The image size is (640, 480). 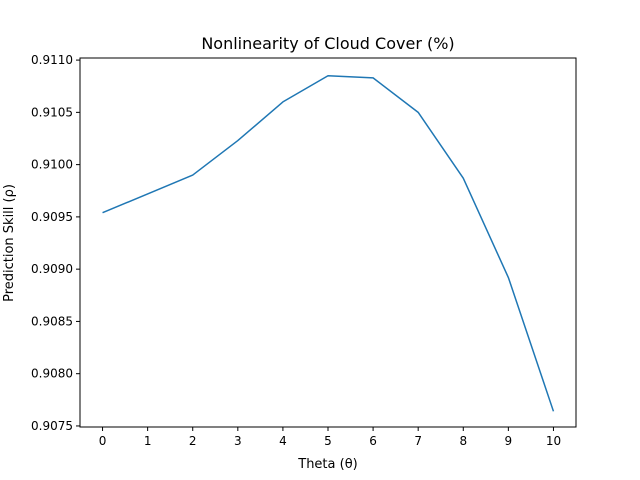 I want to click on y-tick-label: 0.9110, so click(x=52, y=60).